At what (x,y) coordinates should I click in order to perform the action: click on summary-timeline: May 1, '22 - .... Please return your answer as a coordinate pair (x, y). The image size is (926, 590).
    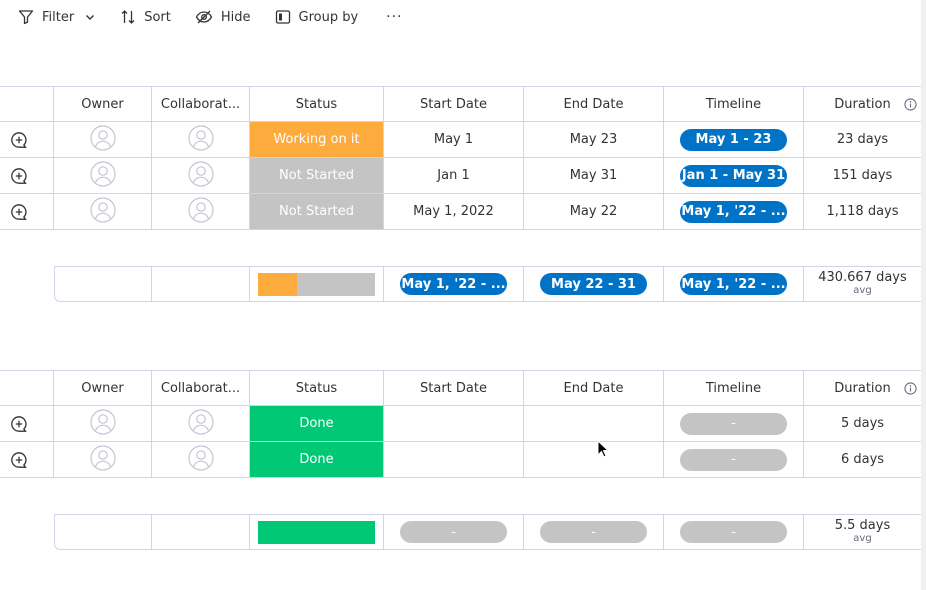
    Looking at the image, I should click on (734, 284).